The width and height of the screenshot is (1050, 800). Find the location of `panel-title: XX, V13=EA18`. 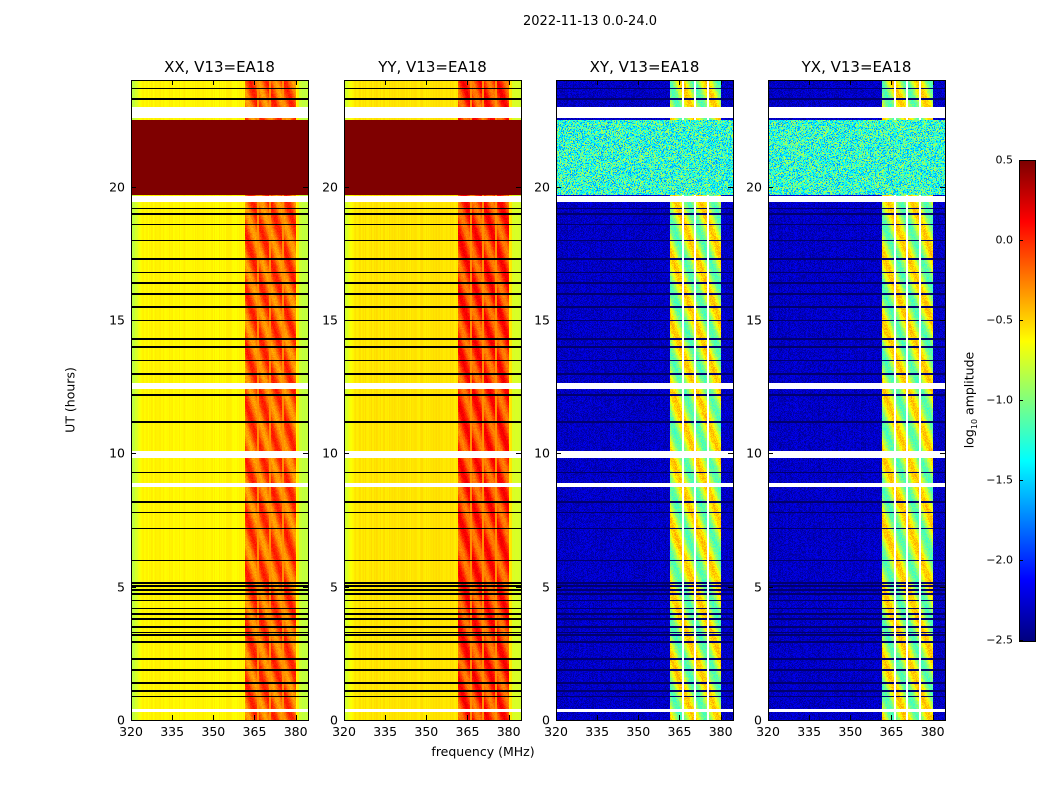

panel-title: XX, V13=EA18 is located at coordinates (219, 67).